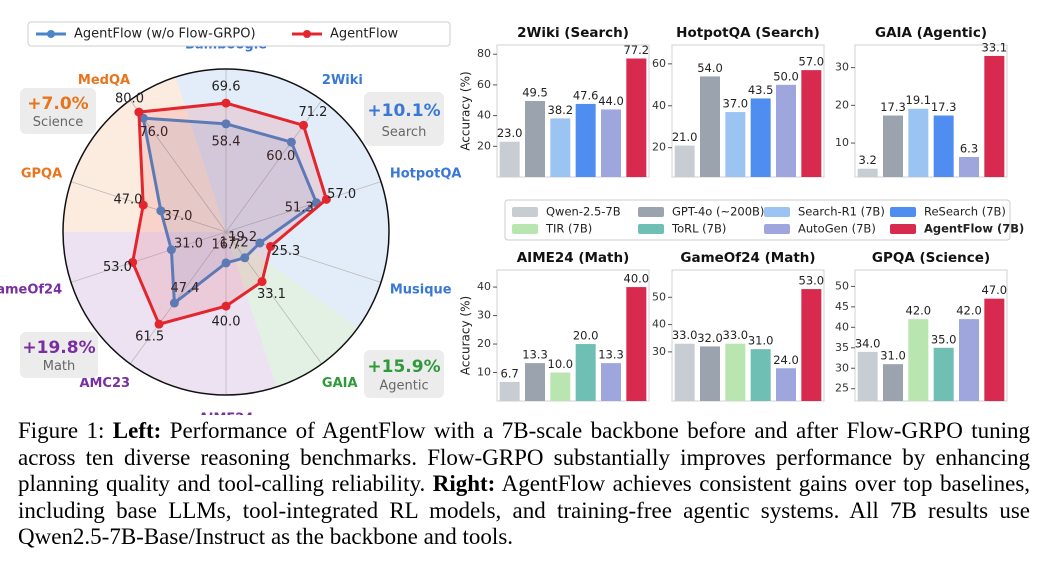  What do you see at coordinates (61, 430) in the screenshot?
I see `figure-label: Figure 1:` at bounding box center [61, 430].